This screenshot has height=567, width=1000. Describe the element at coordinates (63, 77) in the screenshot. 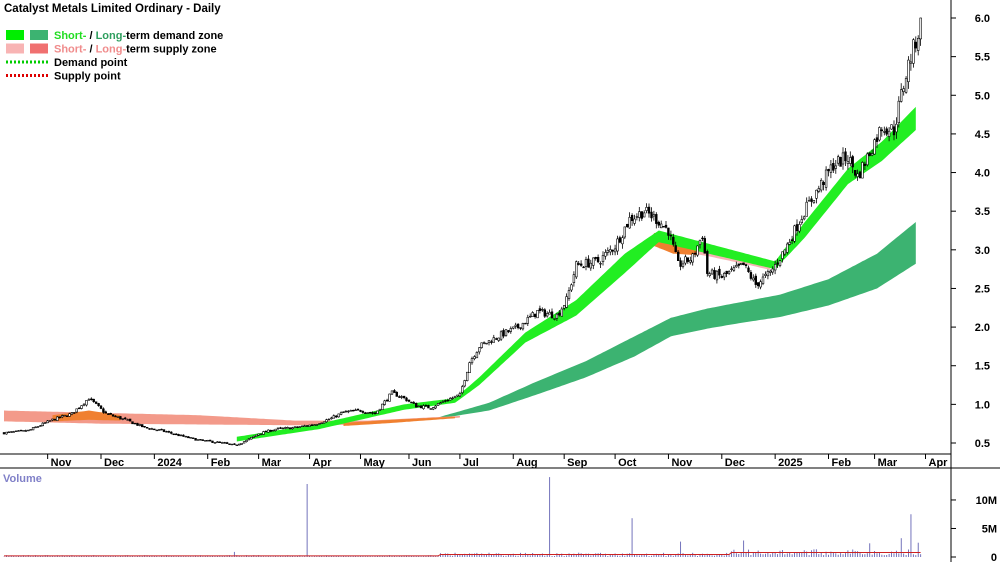

I see `legend-item: Supply point` at that location.